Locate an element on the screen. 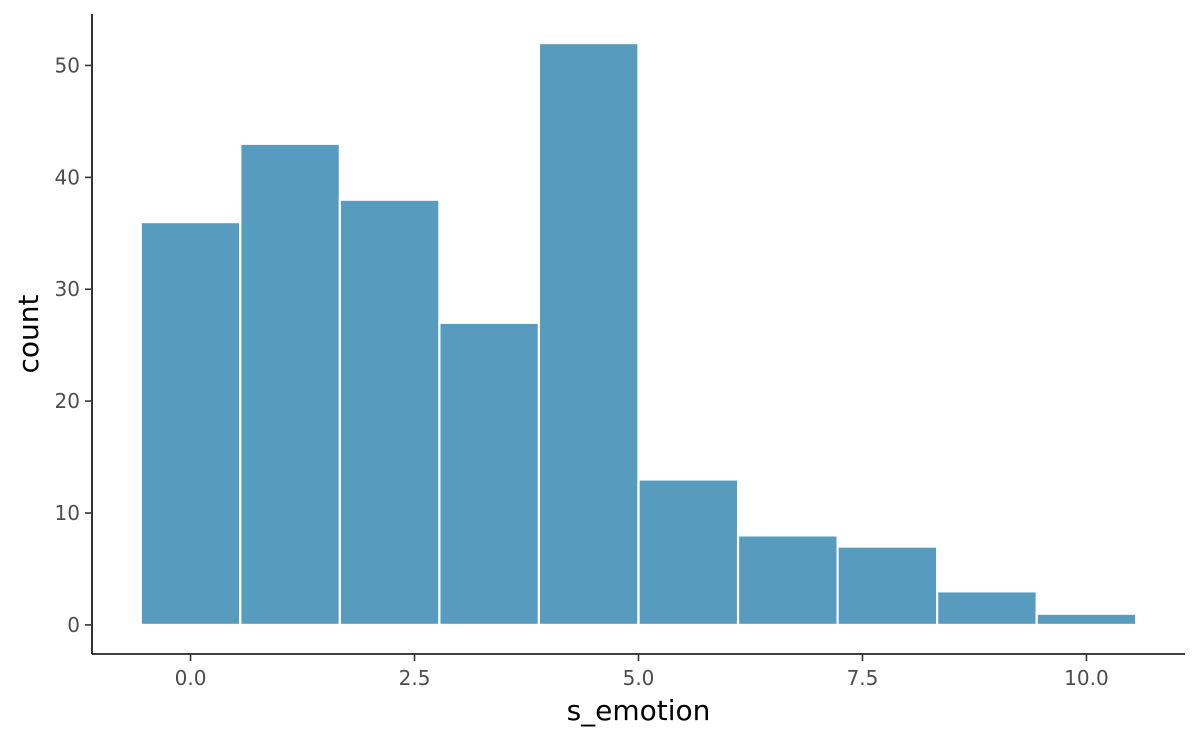  x-tick-label-4: 10.0 is located at coordinates (1086, 678).